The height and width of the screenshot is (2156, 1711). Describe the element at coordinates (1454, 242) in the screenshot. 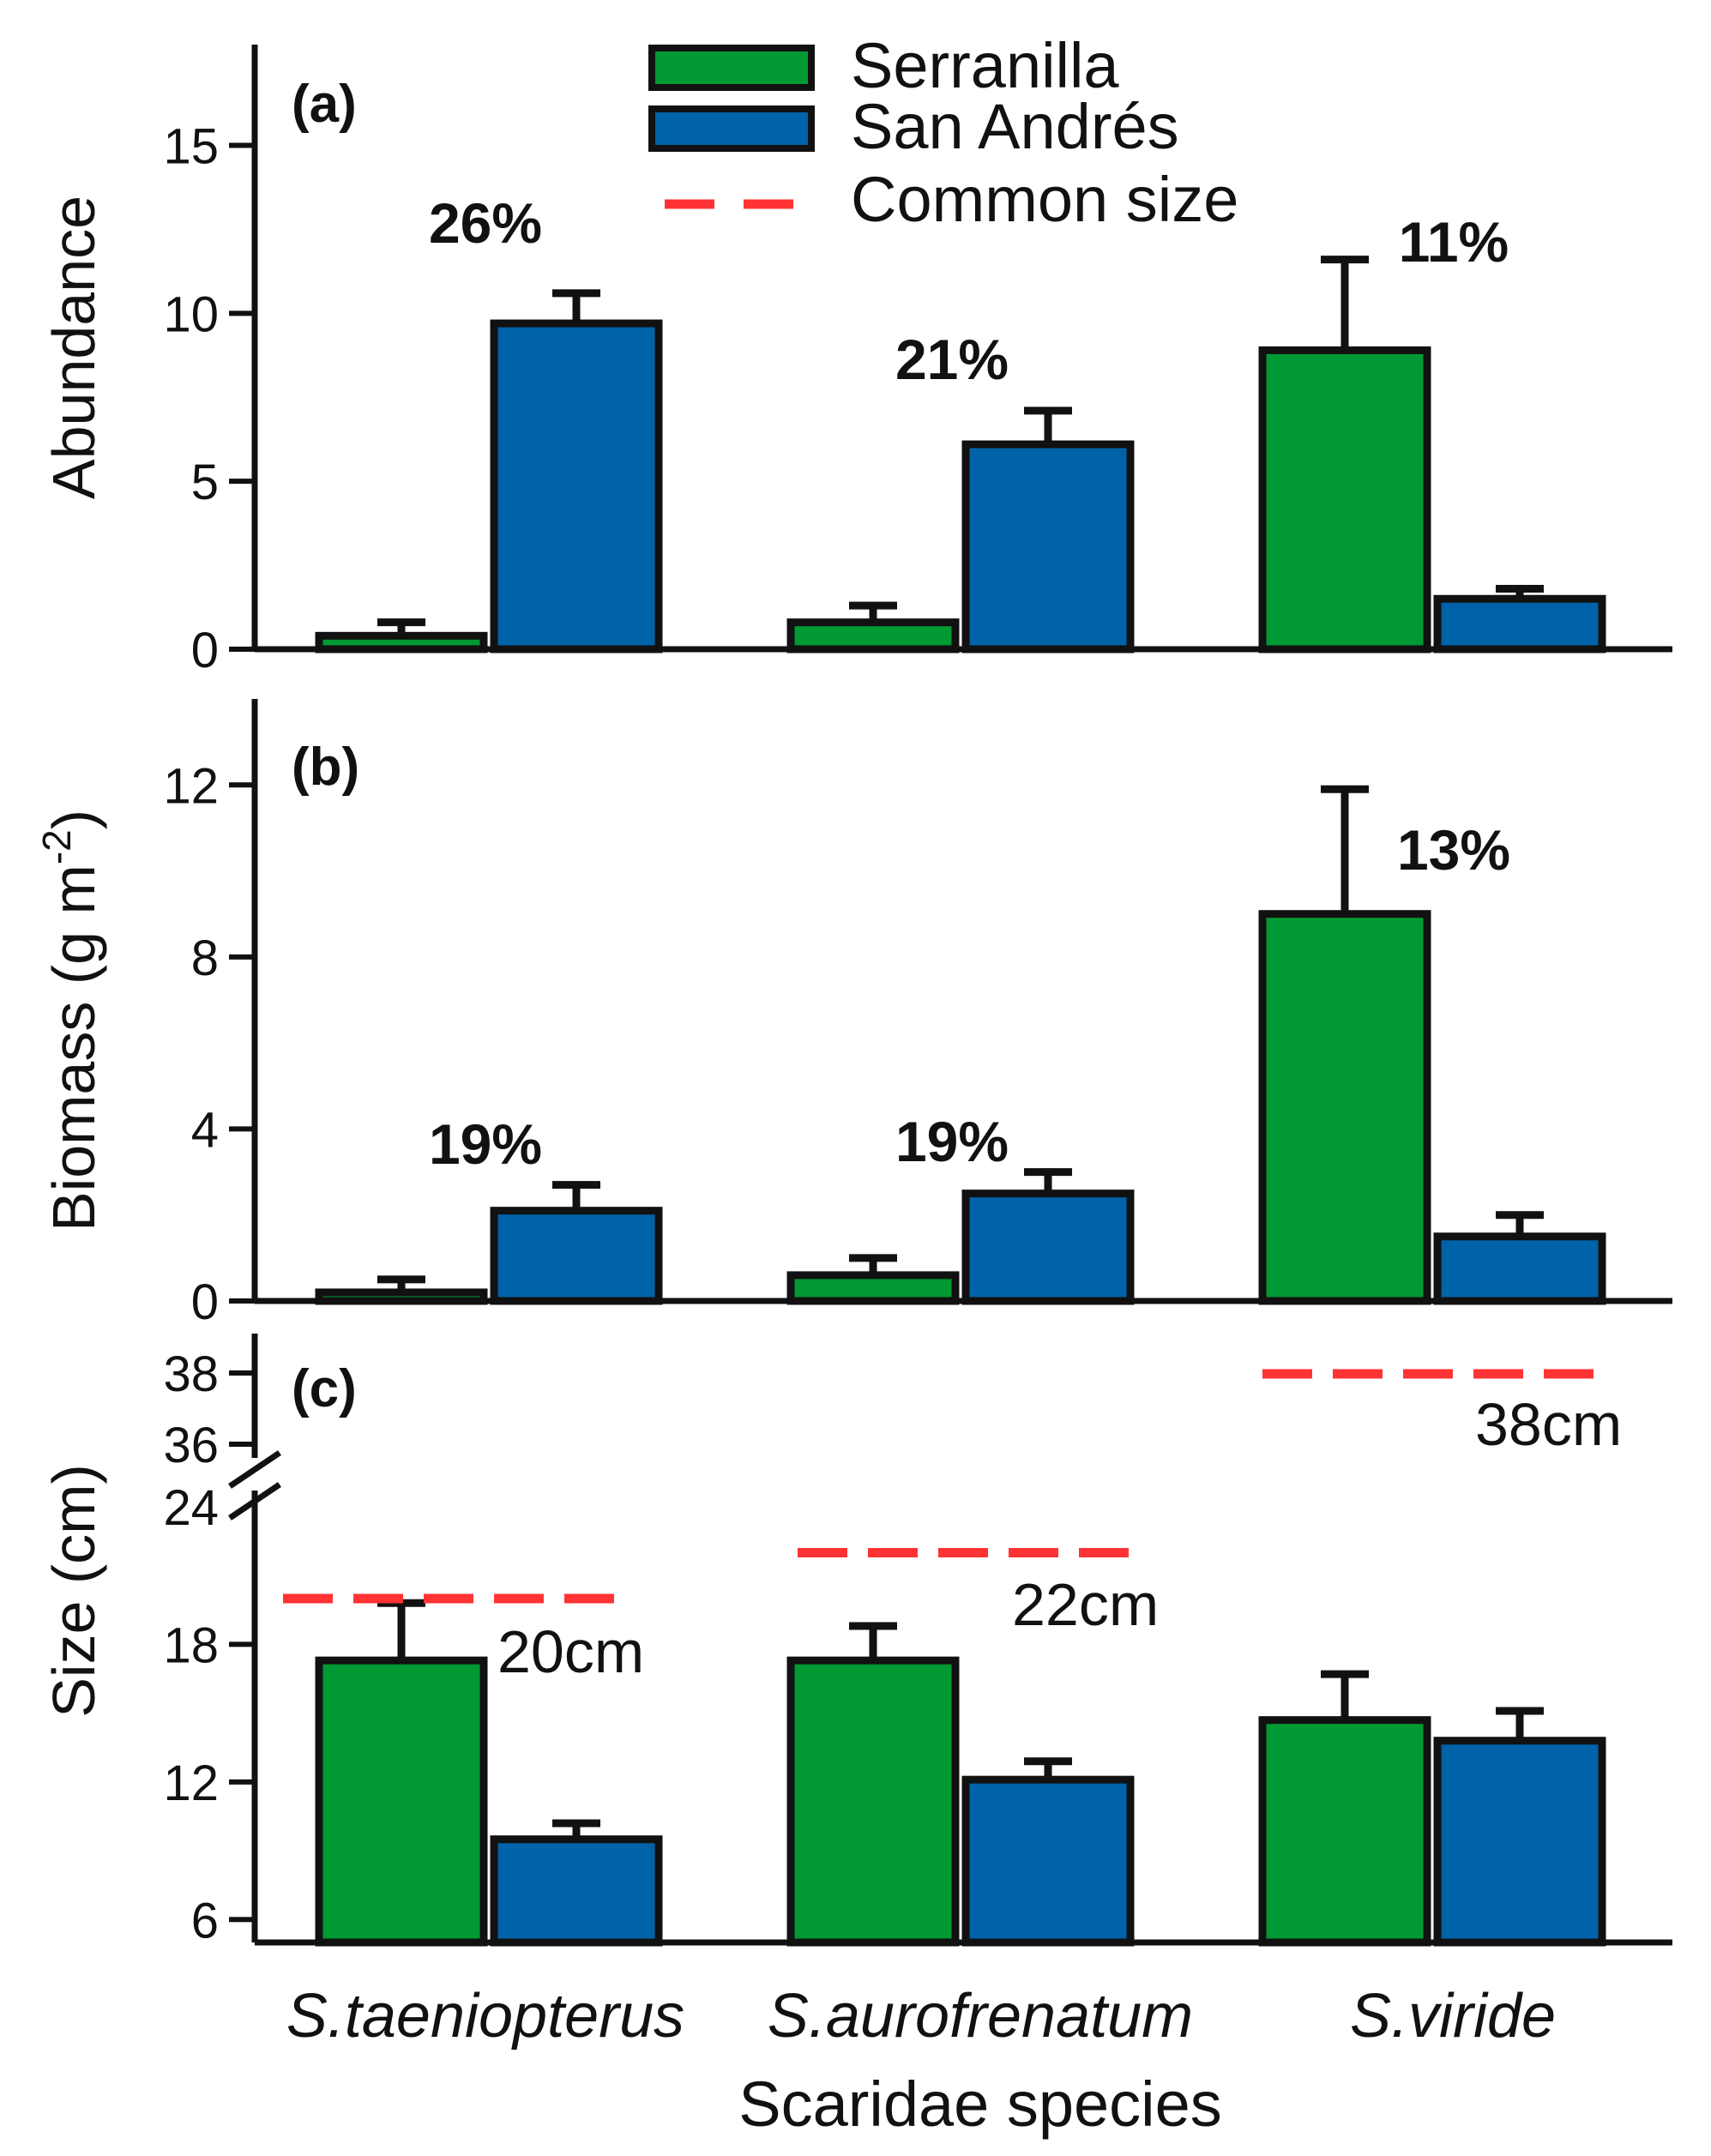

I see `panel-a-percent-s-viride: 11%` at that location.